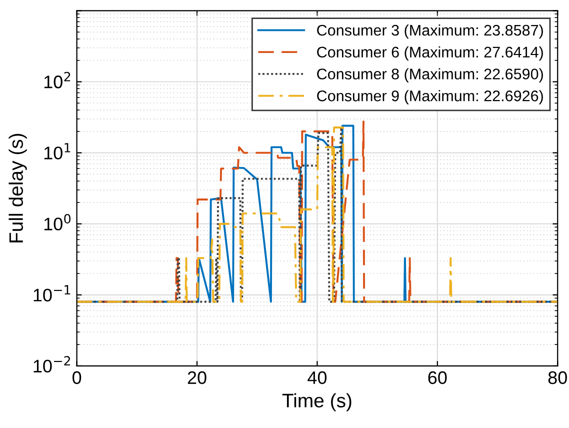 The width and height of the screenshot is (569, 428). Describe the element at coordinates (197, 377) in the screenshot. I see `x-tick-label: 20` at that location.